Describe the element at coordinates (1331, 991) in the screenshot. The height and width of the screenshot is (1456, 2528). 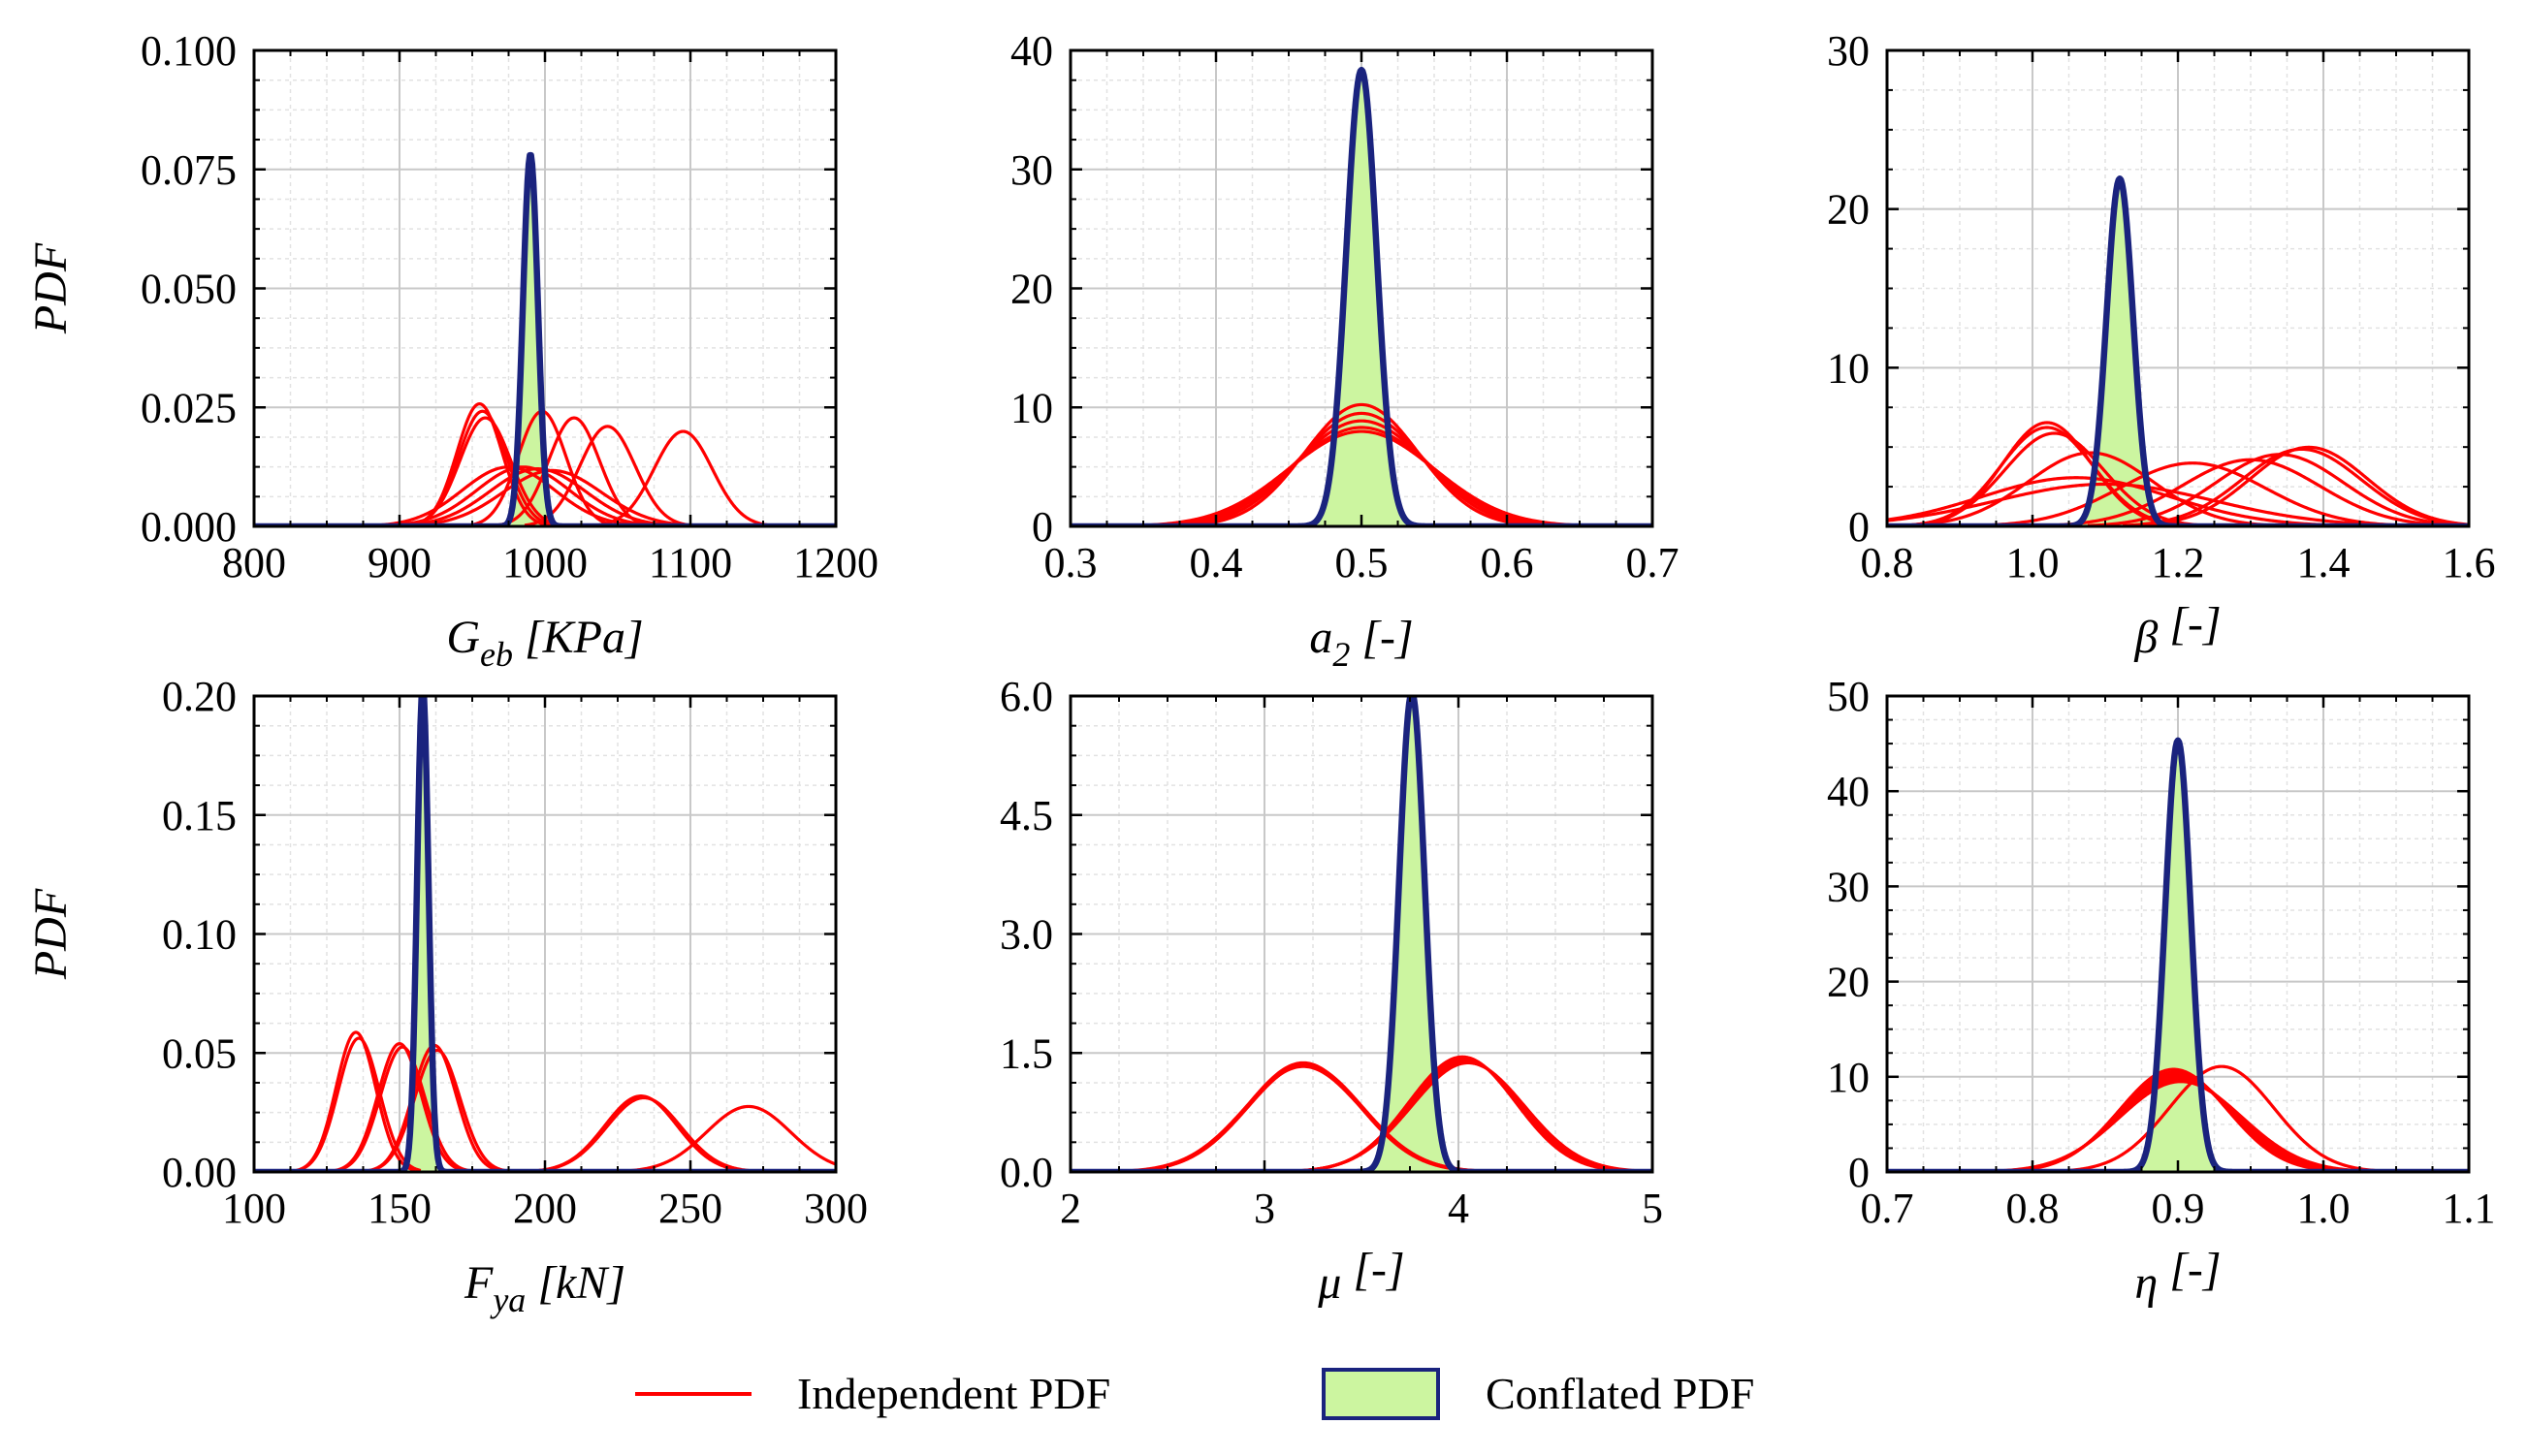
I see `chart-panel-mu: 2 3 4 5 0.0 1.5 3.0 4.5 6.0 μ [-]` at that location.